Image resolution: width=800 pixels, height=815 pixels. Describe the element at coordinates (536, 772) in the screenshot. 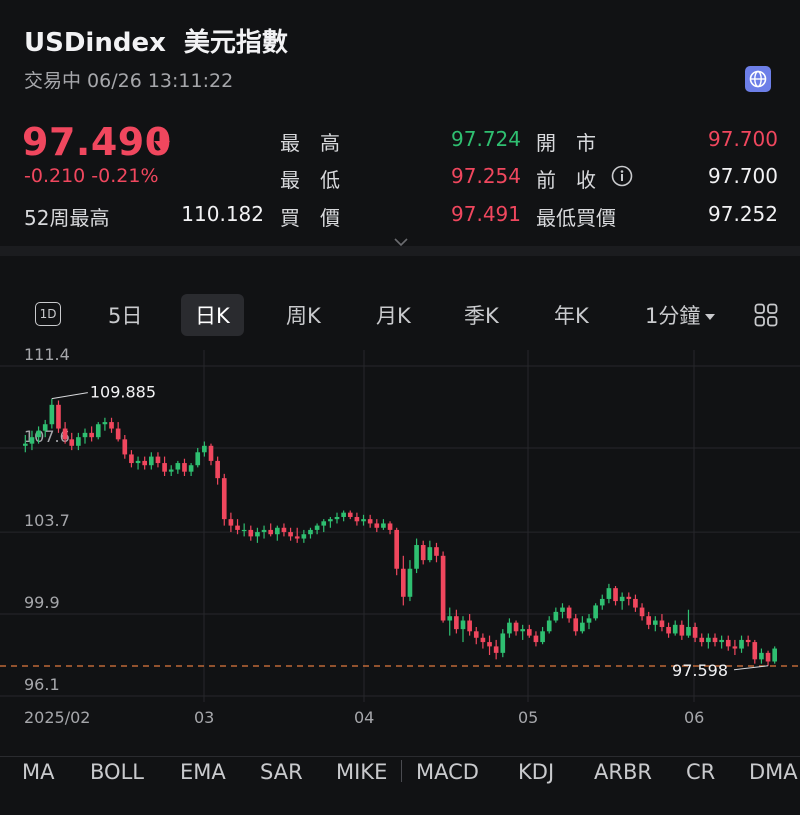

I see `indicator-kdj: KDJ` at that location.